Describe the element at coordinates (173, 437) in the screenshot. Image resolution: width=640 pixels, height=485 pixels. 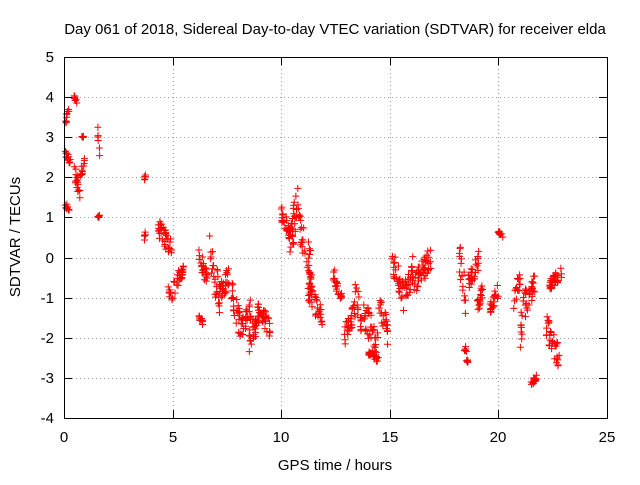
I see `x-tick-label: 5` at that location.